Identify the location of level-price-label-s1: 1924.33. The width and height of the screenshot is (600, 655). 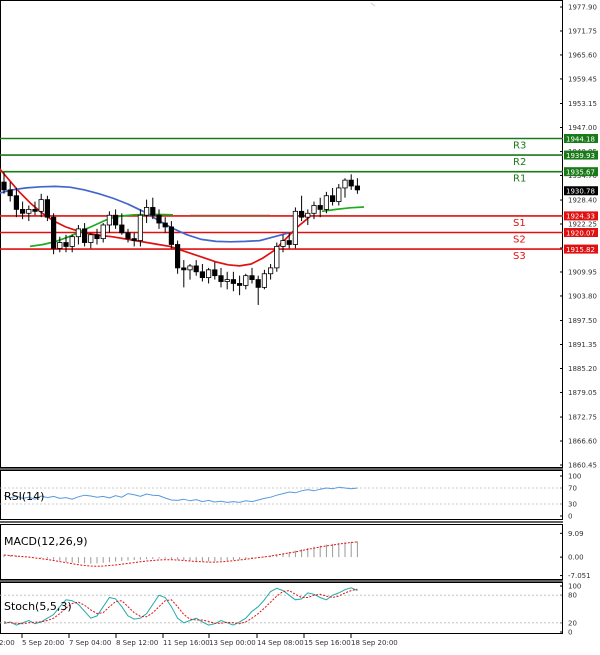
(580, 217).